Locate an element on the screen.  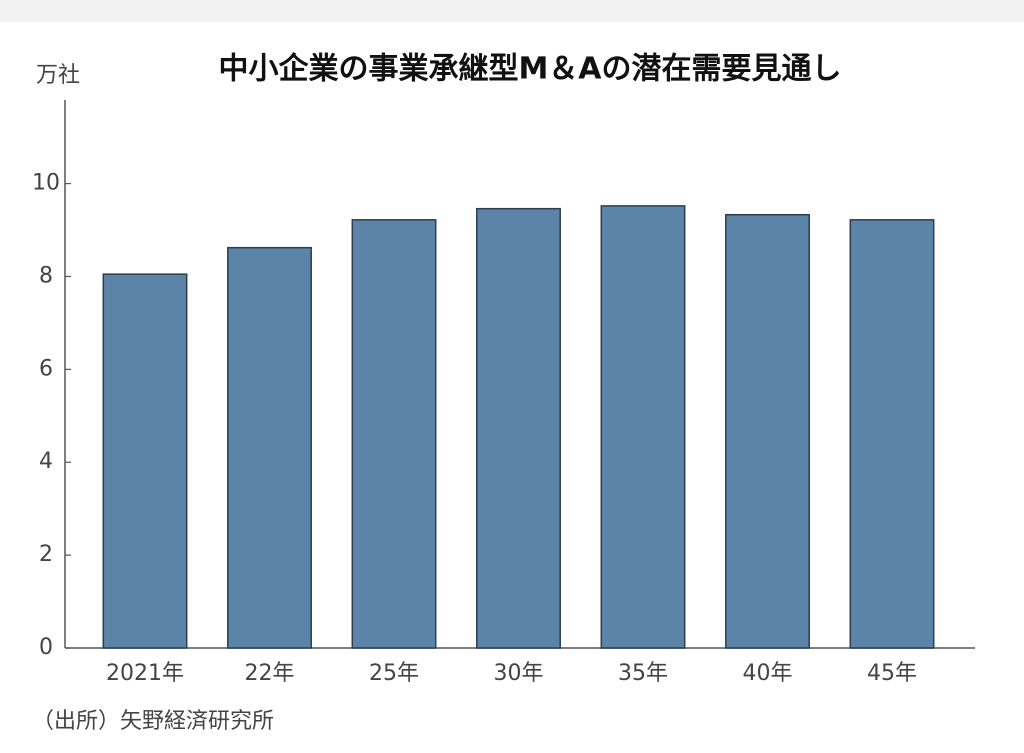
x-tick-label: 2021年 is located at coordinates (145, 673).